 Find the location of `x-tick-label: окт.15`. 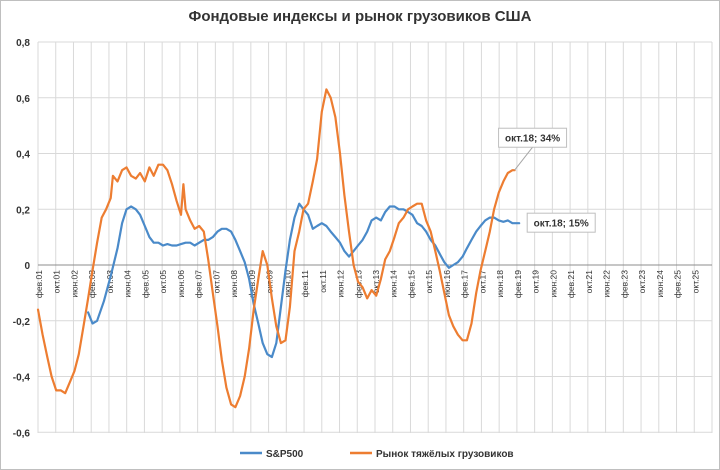

x-tick-label: окт.15 is located at coordinates (429, 282).